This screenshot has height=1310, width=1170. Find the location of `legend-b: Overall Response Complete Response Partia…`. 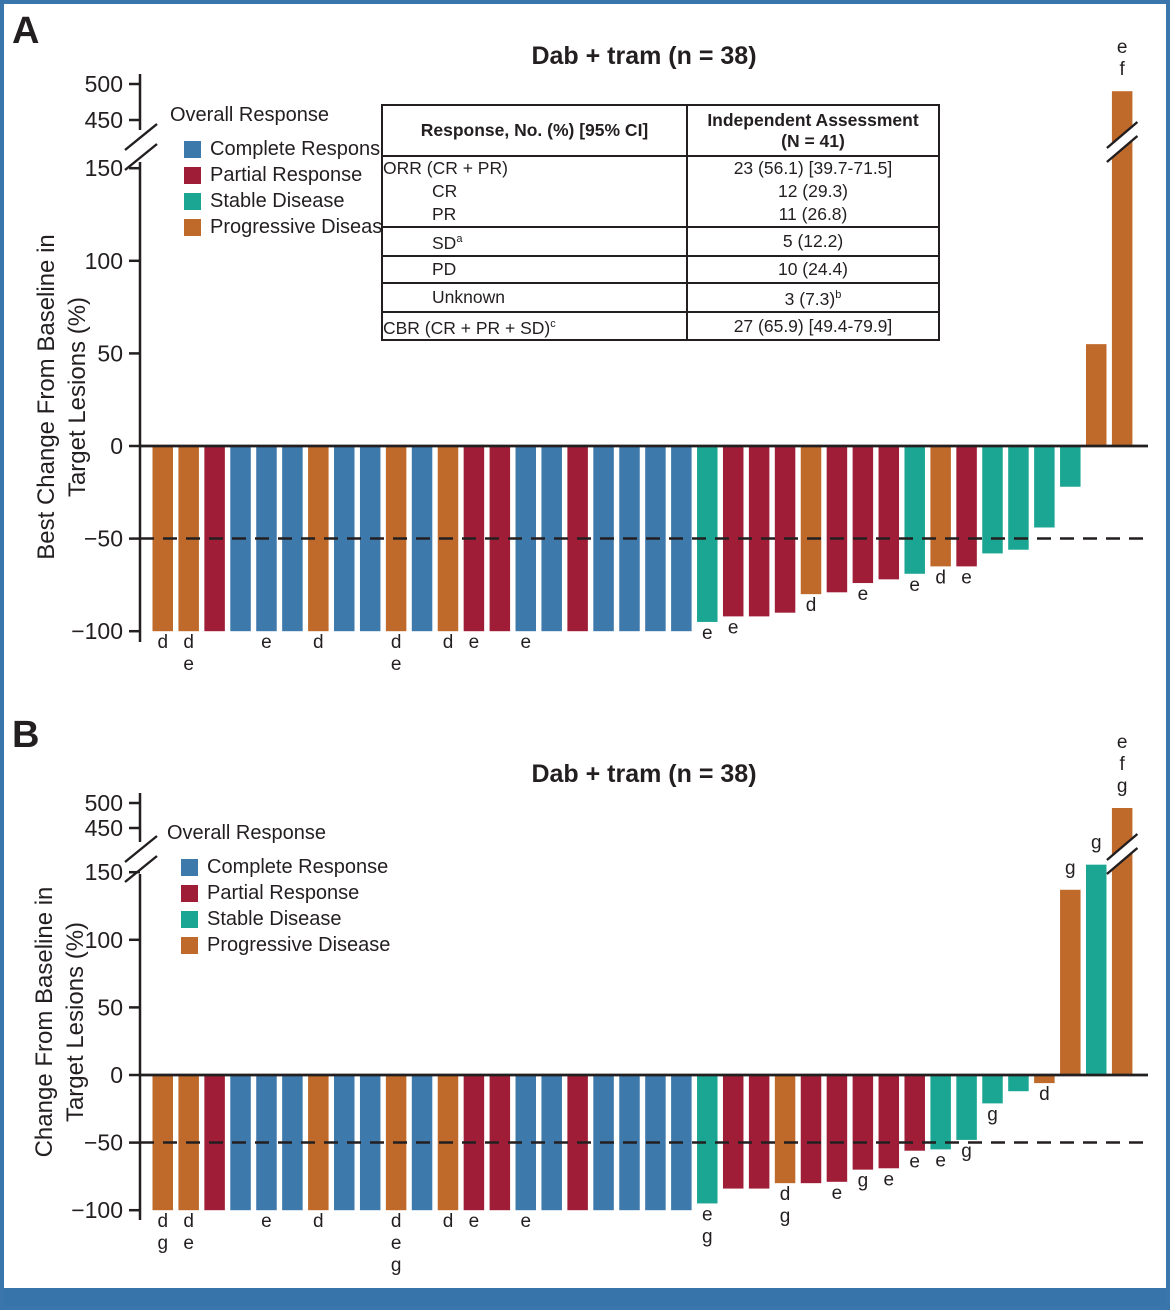

legend-b: Overall Response Complete Response Partia… is located at coordinates (278, 890).